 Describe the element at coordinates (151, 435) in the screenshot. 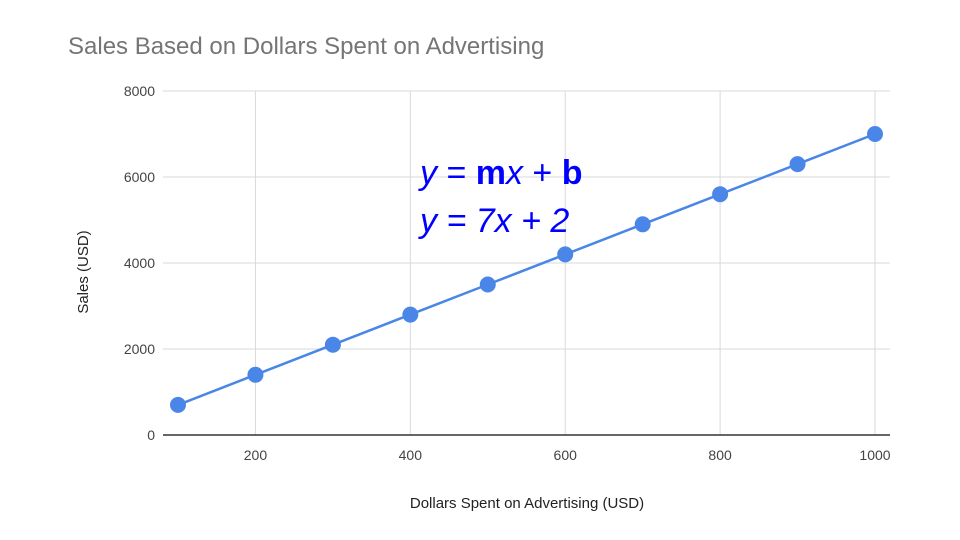

I see `y-tick-label: 0` at that location.